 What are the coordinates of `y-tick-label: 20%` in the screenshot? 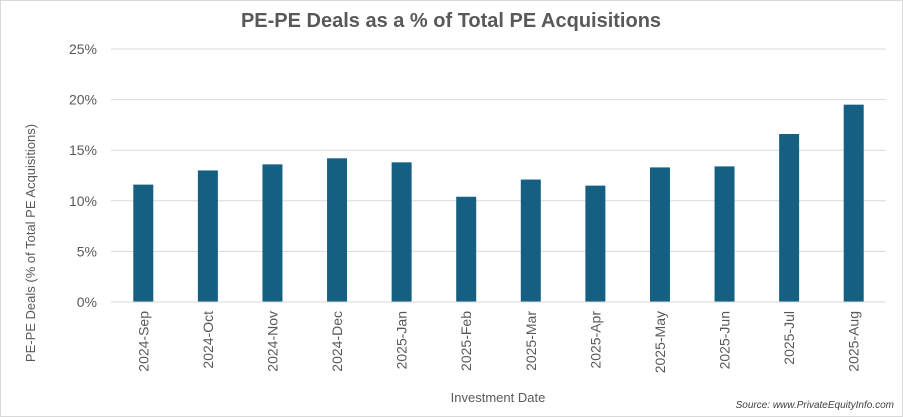 It's located at (83, 100).